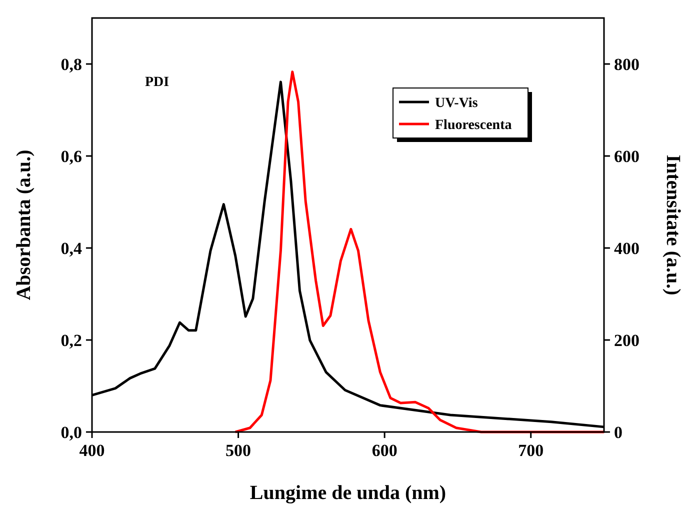 This screenshot has width=689, height=514. What do you see at coordinates (673, 225) in the screenshot?
I see `y2-axis-title: Intensitate (a.u.)` at bounding box center [673, 225].